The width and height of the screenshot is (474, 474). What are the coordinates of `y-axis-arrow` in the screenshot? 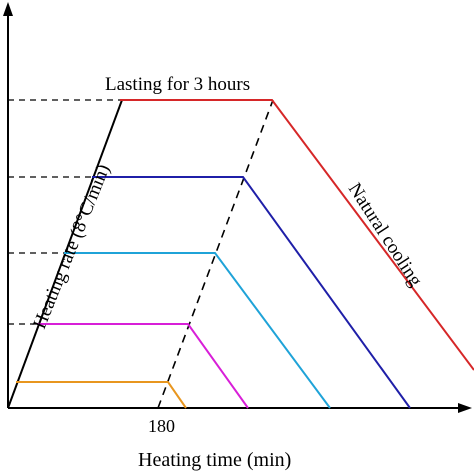 It's located at (8, 9).